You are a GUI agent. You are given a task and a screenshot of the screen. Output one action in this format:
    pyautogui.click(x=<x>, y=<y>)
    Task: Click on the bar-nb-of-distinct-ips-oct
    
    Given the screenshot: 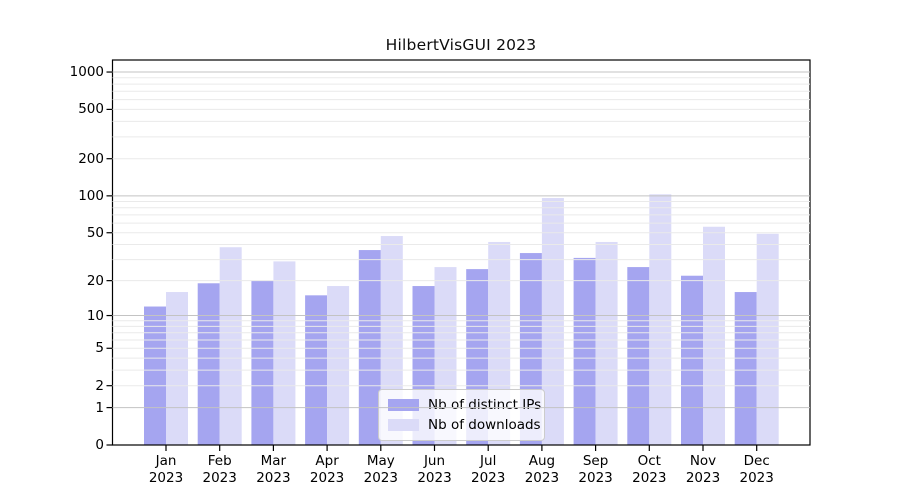 What is the action you would take?
    pyautogui.click(x=638, y=356)
    